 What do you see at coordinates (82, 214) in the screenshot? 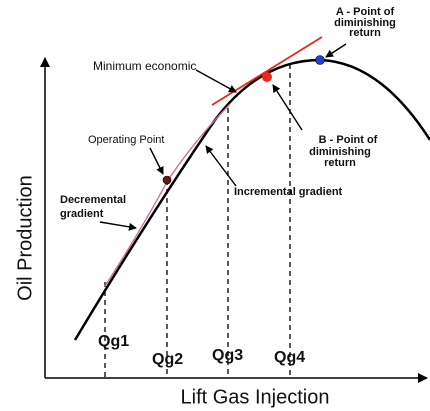
I see `decremental-gradient-label: gradient` at bounding box center [82, 214].